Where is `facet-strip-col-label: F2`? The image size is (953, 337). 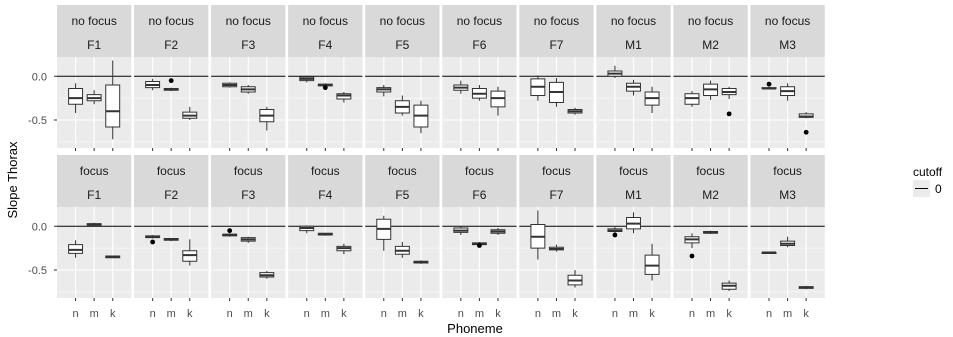
facet-strip-col-label: F2 is located at coordinates (171, 195).